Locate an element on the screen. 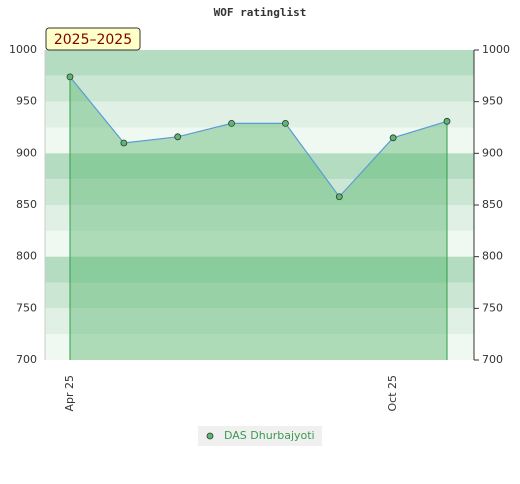 This screenshot has height=484, width=520. y2-tick-label: 1000 is located at coordinates (496, 49).